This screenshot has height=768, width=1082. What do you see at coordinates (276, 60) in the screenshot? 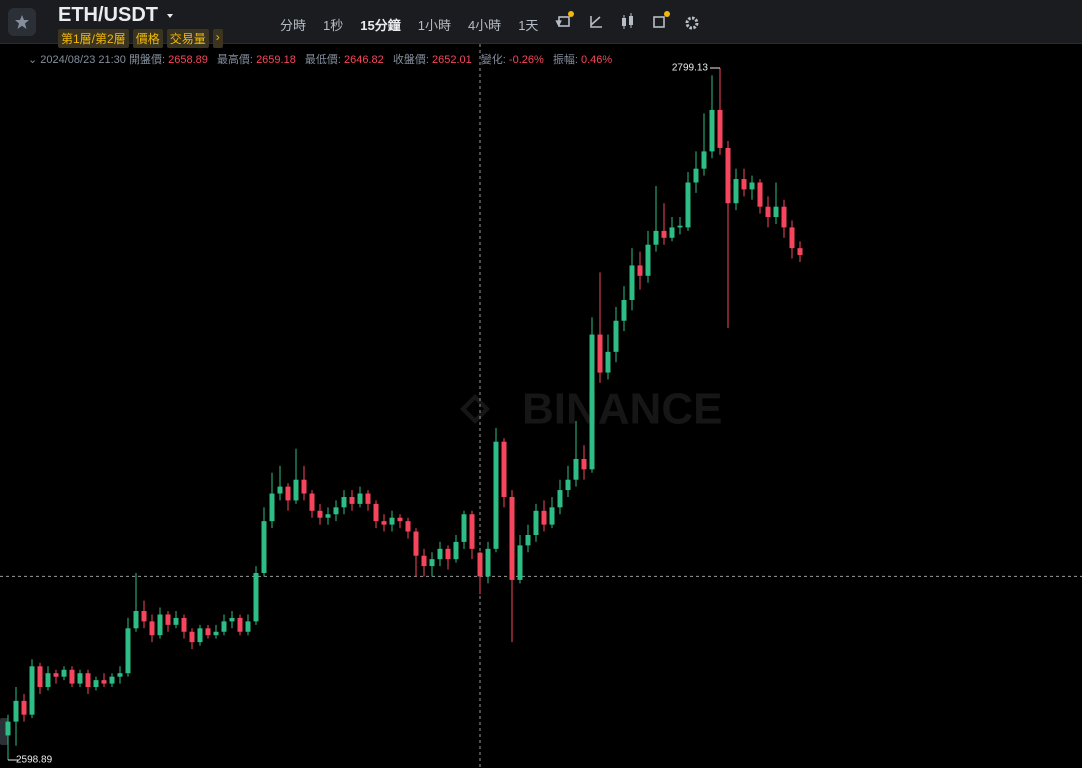
I see `high-value: 2659.18` at bounding box center [276, 60].